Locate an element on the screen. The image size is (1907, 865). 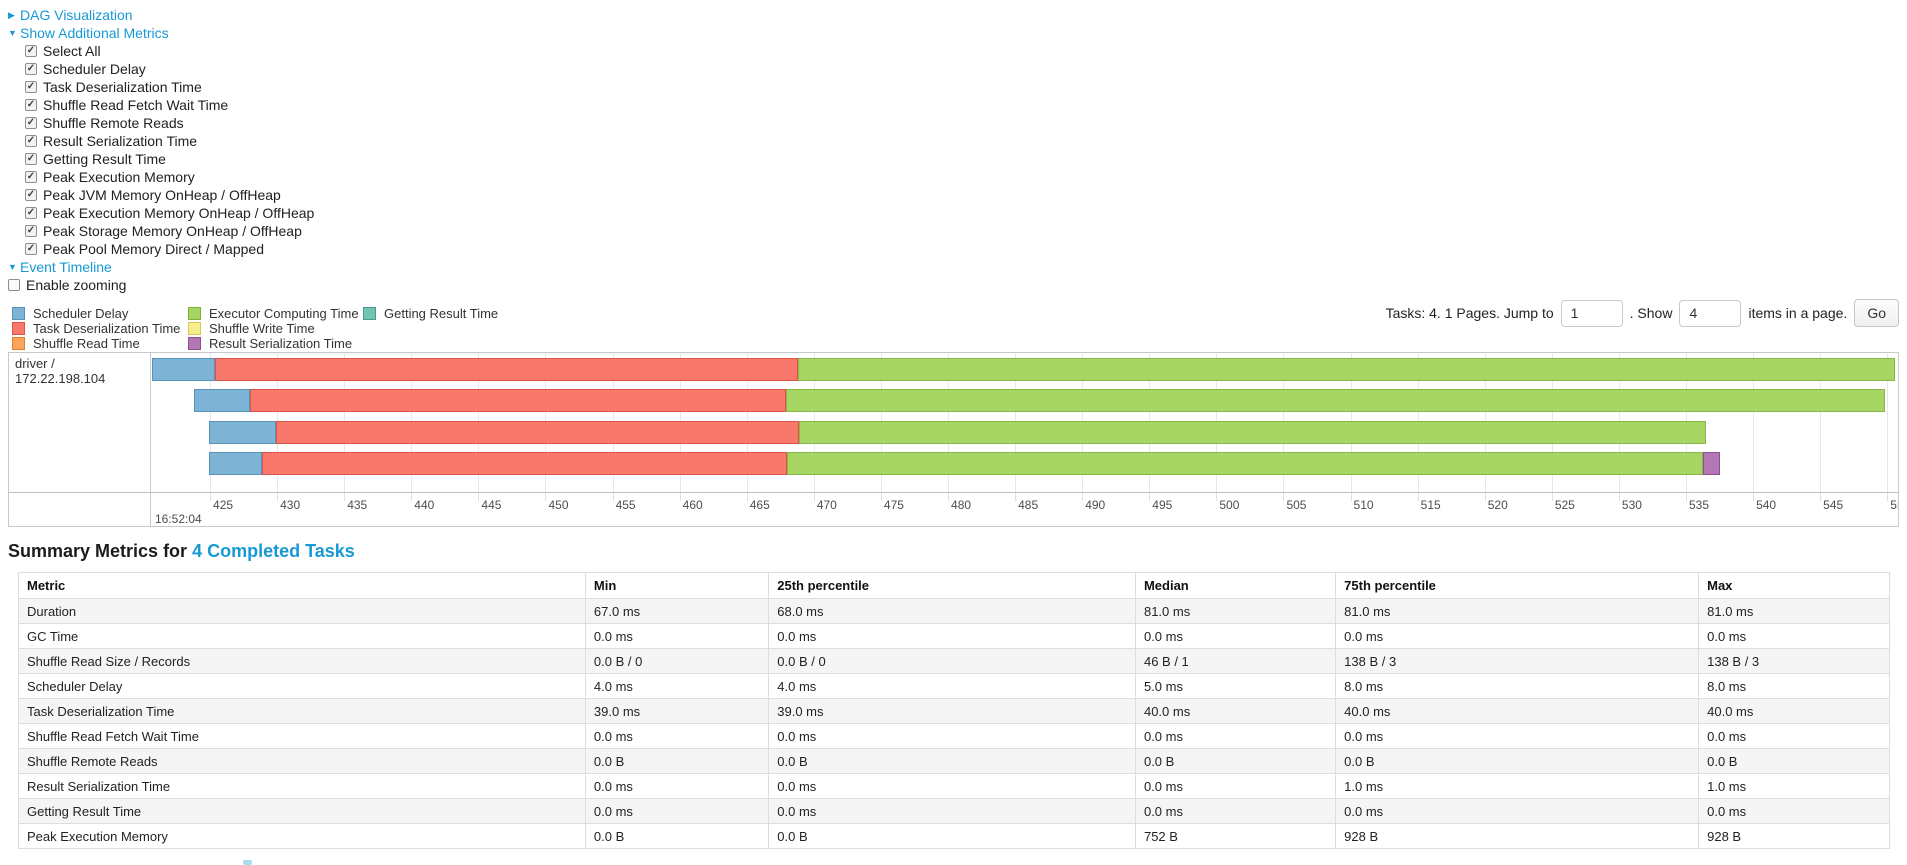
segment-result_serialization is located at coordinates (1711, 463).